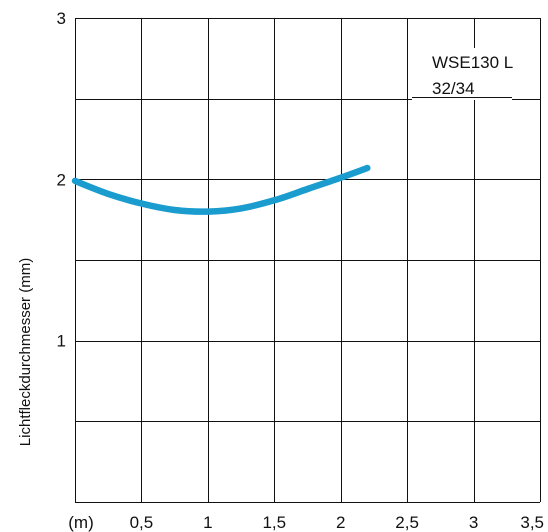 The image size is (548, 532). Describe the element at coordinates (306, 522) in the screenshot. I see `x-tick-labels: (m) 0,5 1 1,5 2 2,5 3 3,5` at that location.